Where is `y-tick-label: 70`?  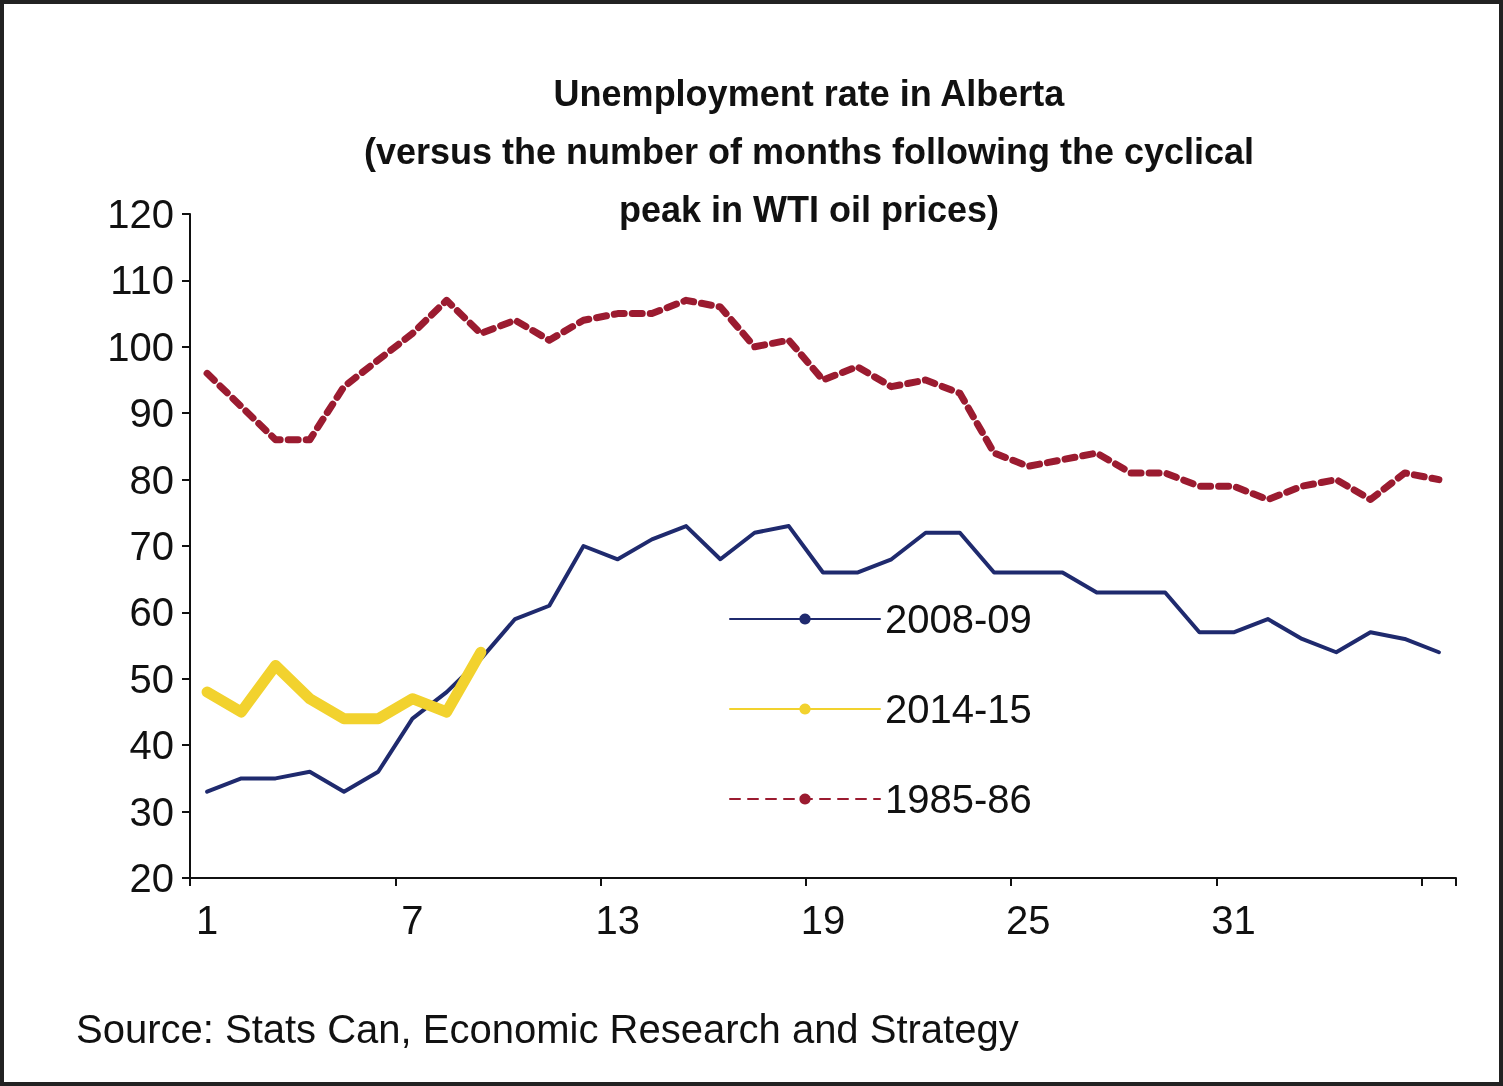
y-tick-label: 70 is located at coordinates (151, 546).